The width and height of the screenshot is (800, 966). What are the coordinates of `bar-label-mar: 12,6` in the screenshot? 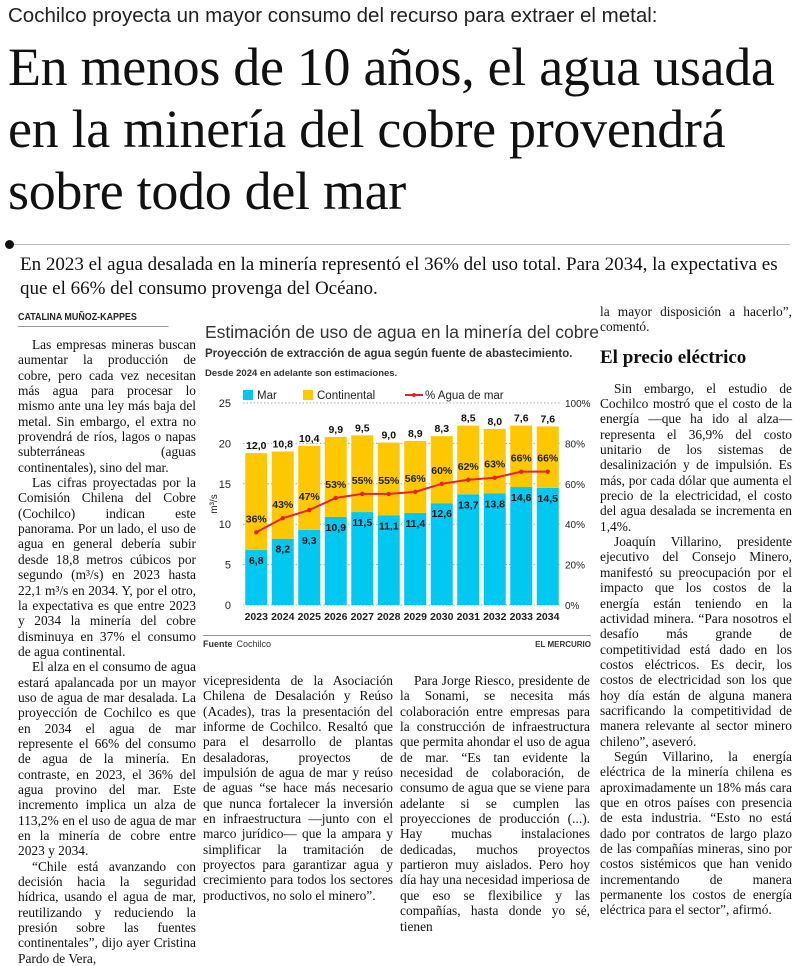 It's located at (442, 514).